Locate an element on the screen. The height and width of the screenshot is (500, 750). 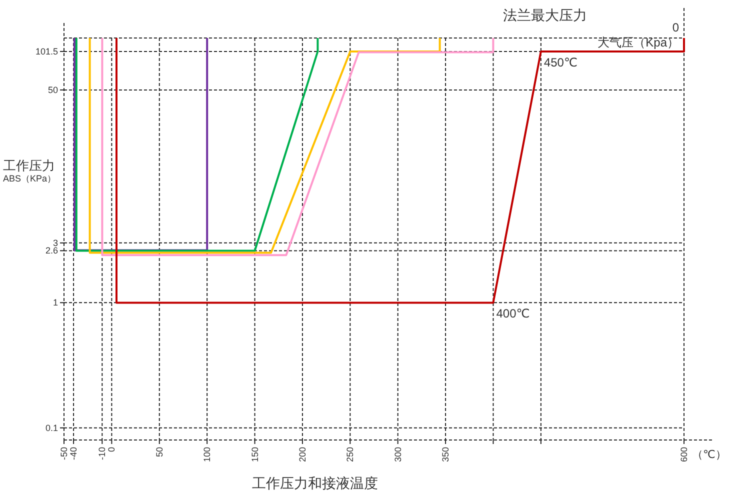
chart-title: 法兰最大压力 is located at coordinates (545, 15).